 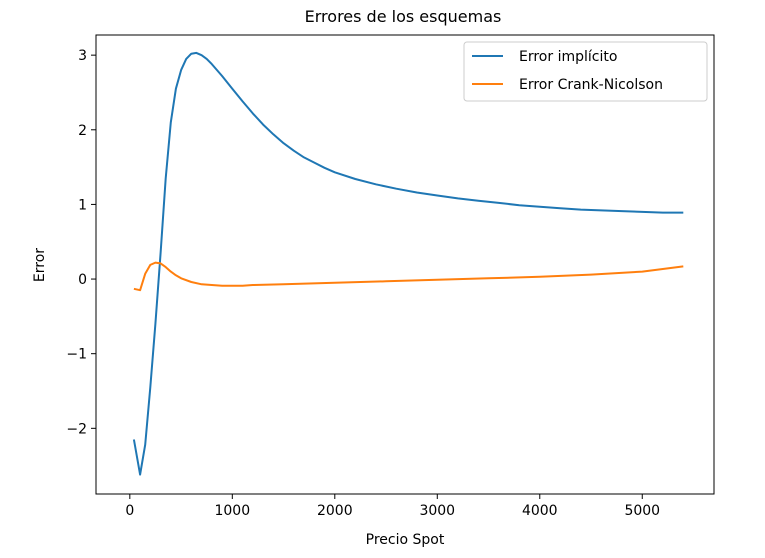 I want to click on y-tick-label: −2, so click(x=76, y=429).